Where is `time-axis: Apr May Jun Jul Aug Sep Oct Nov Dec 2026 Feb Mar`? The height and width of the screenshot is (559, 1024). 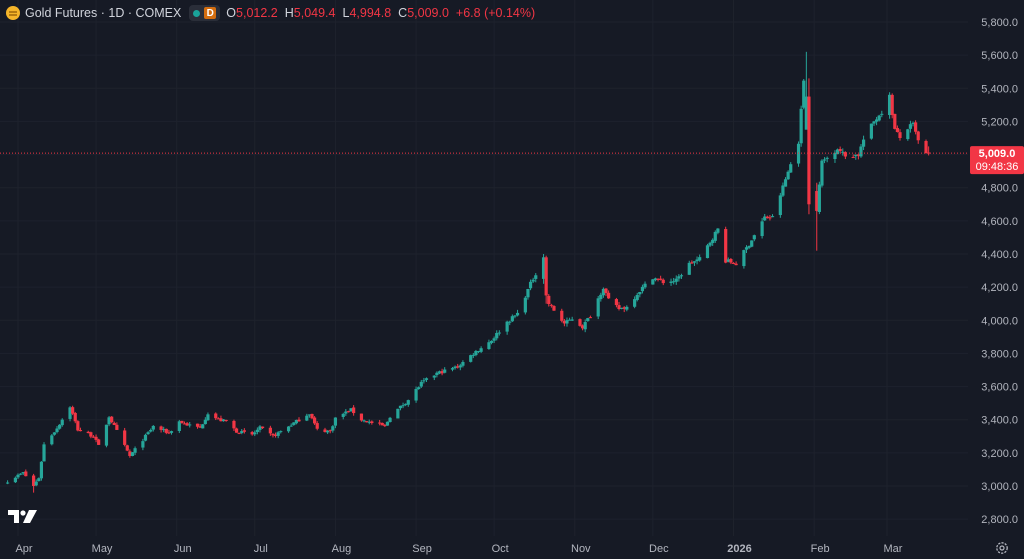 time-axis: Apr May Jun Jul Aug Sep Oct Nov Dec 2026 Feb Mar is located at coordinates (458, 549).